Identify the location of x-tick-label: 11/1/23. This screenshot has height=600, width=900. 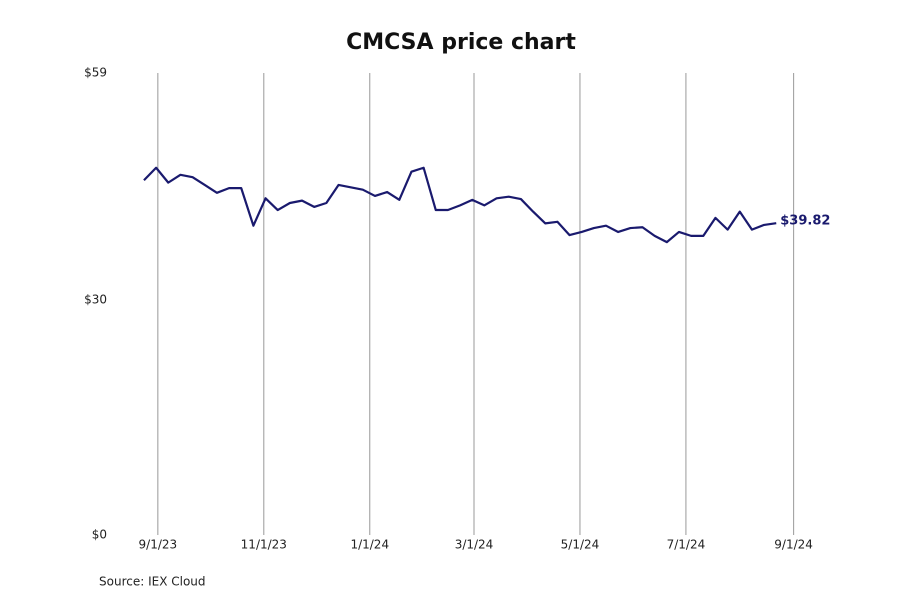
(264, 545).